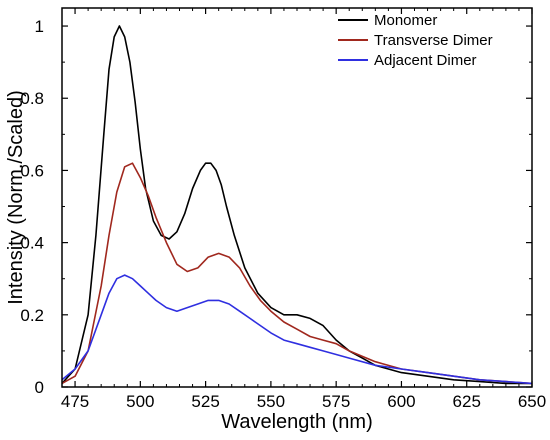 This screenshot has width=550, height=440. What do you see at coordinates (32, 243) in the screenshot?
I see `y-tick-label: 0.4` at bounding box center [32, 243].